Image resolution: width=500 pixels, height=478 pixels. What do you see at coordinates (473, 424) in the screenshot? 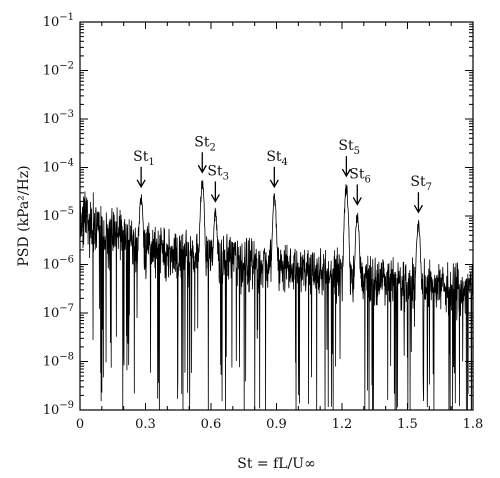
I see `x-tick-label: 1.8` at bounding box center [473, 424].